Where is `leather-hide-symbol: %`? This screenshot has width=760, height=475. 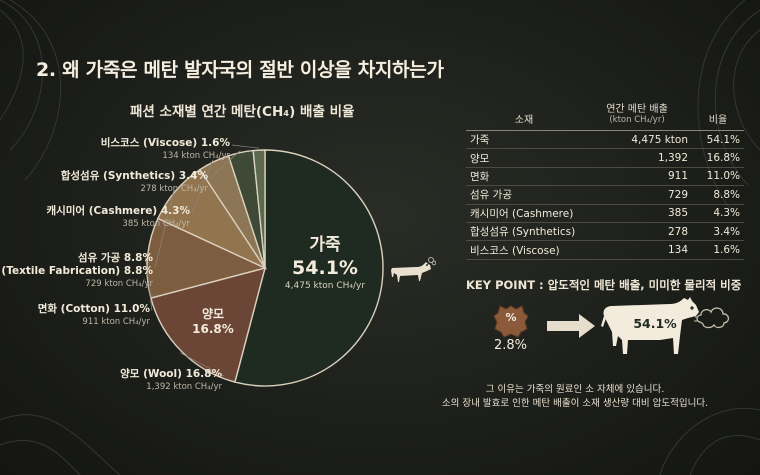 leather-hide-symbol: % is located at coordinates (511, 317).